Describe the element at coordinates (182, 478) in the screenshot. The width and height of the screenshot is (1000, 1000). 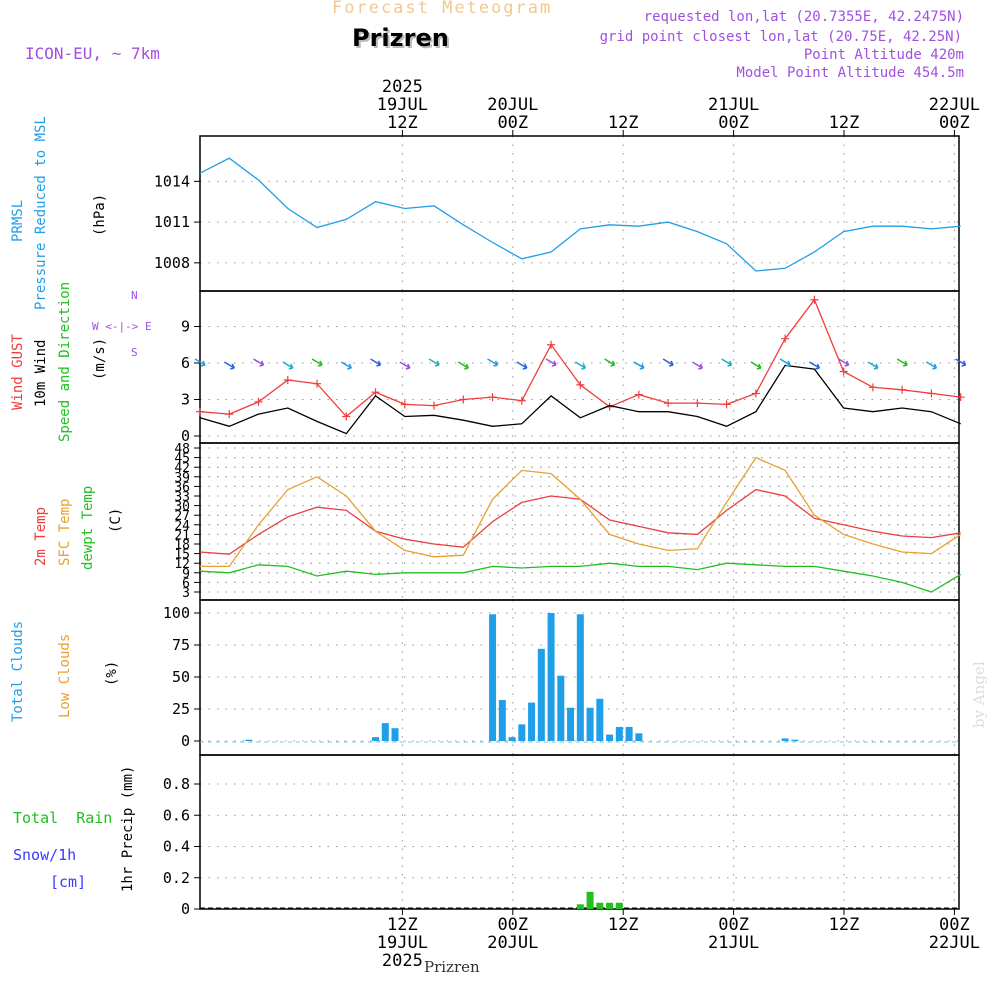
I see `y-tick-label: 39` at that location.